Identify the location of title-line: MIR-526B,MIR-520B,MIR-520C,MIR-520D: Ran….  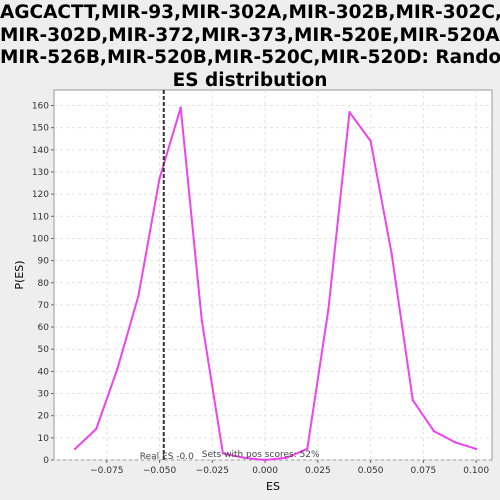
(250, 57).